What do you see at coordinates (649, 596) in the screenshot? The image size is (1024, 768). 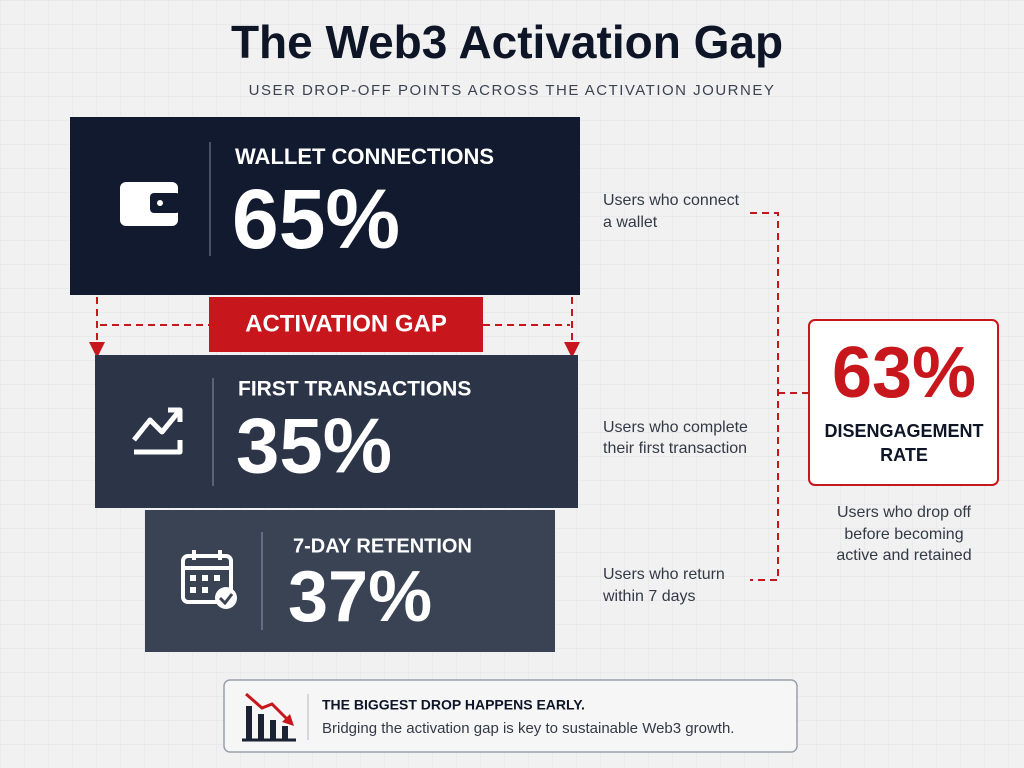 I see `stage-description: within 7 days` at bounding box center [649, 596].